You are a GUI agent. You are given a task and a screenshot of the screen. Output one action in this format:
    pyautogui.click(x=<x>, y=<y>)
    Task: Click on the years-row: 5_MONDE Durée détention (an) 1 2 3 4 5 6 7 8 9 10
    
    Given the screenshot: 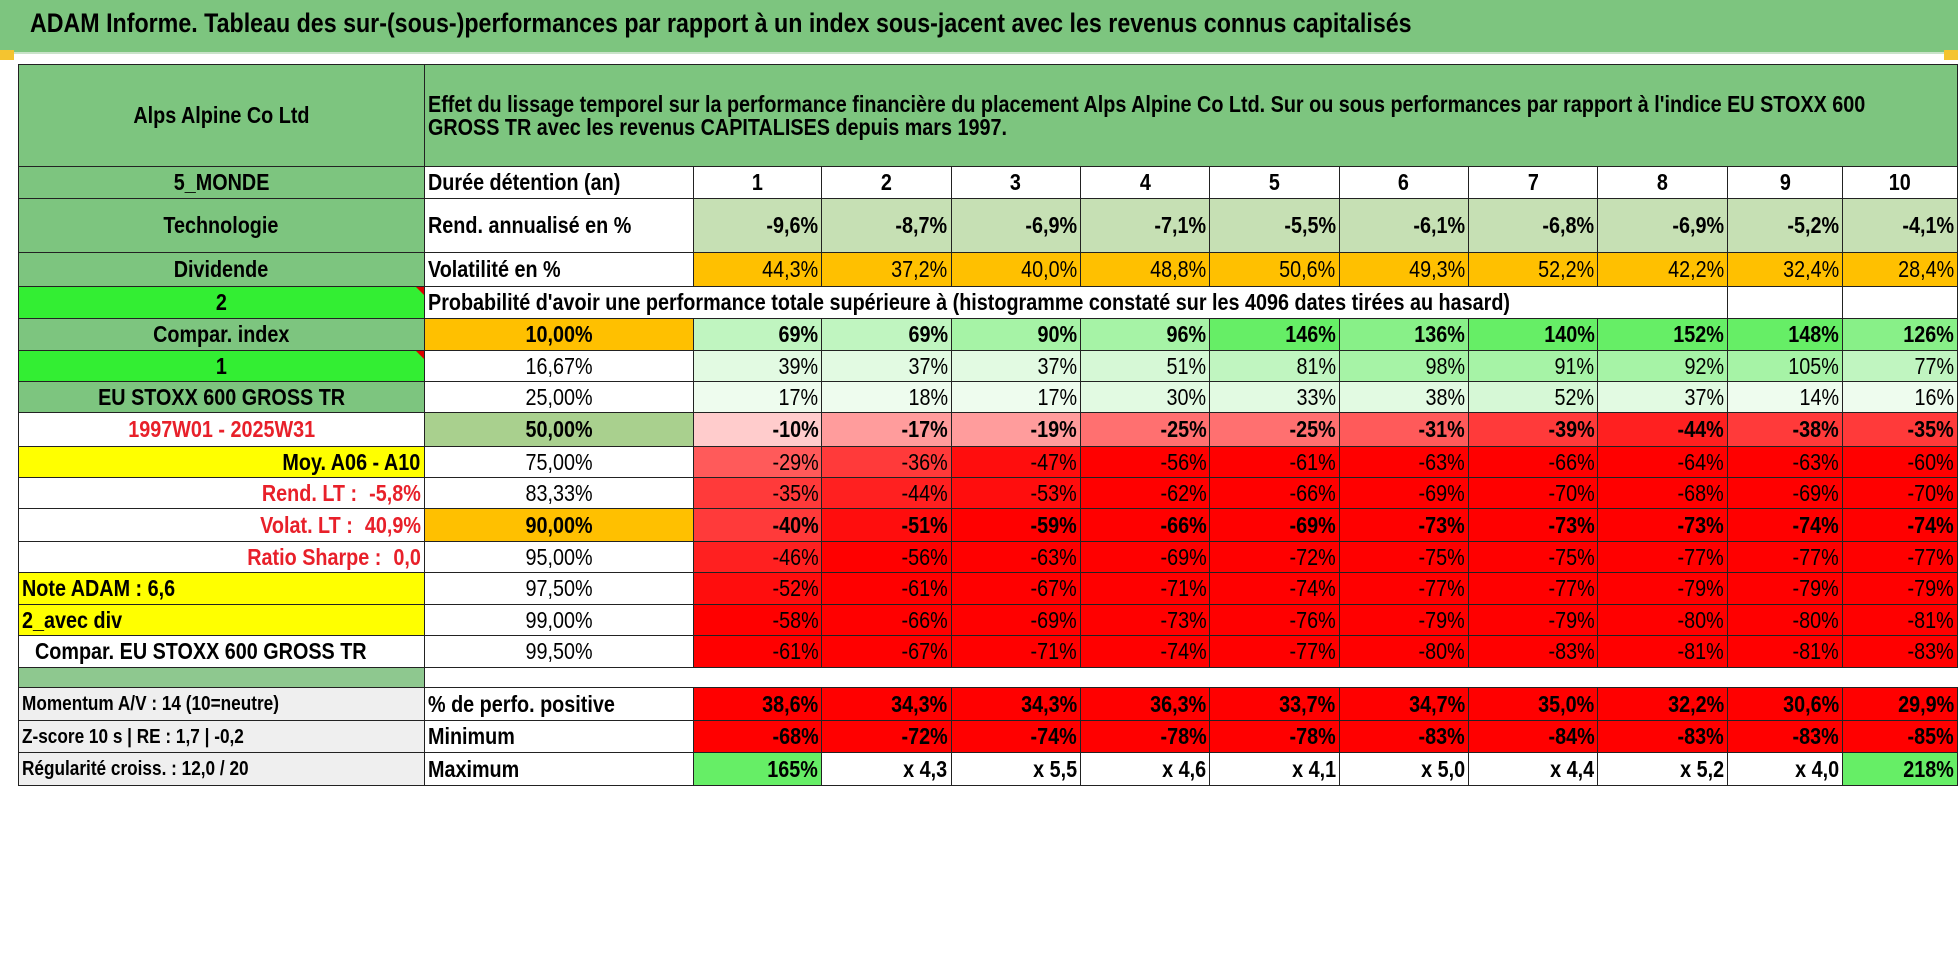 What is the action you would take?
    pyautogui.click(x=988, y=182)
    